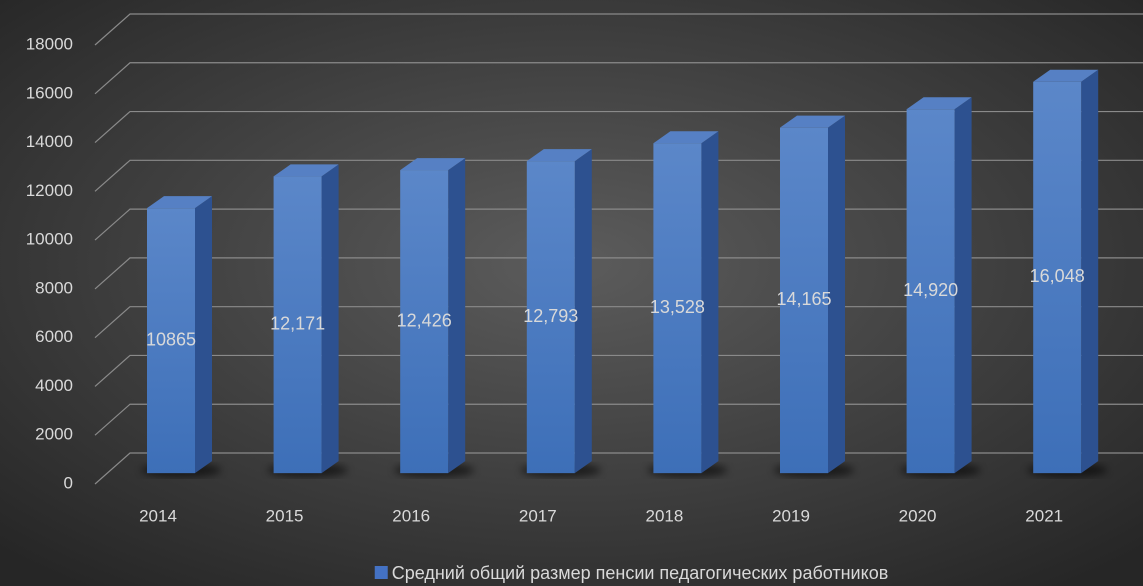 The image size is (1143, 586). Describe the element at coordinates (49, 239) in the screenshot. I see `y-tick-label: 10000` at that location.